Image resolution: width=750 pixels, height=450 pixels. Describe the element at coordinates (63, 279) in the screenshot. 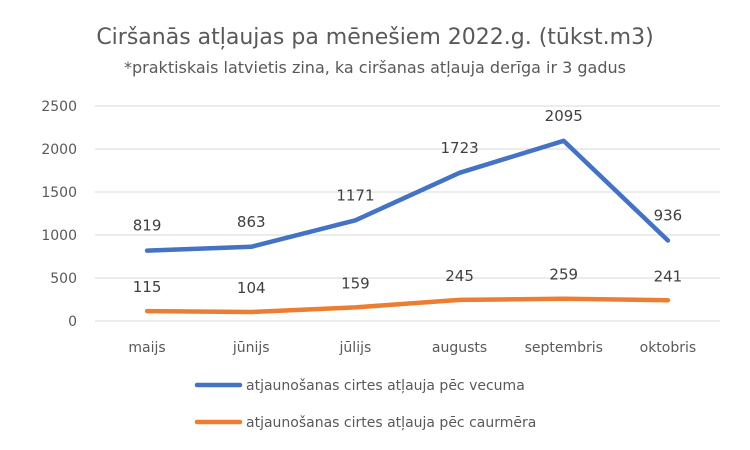

I see `y-tick-label: 500` at that location.